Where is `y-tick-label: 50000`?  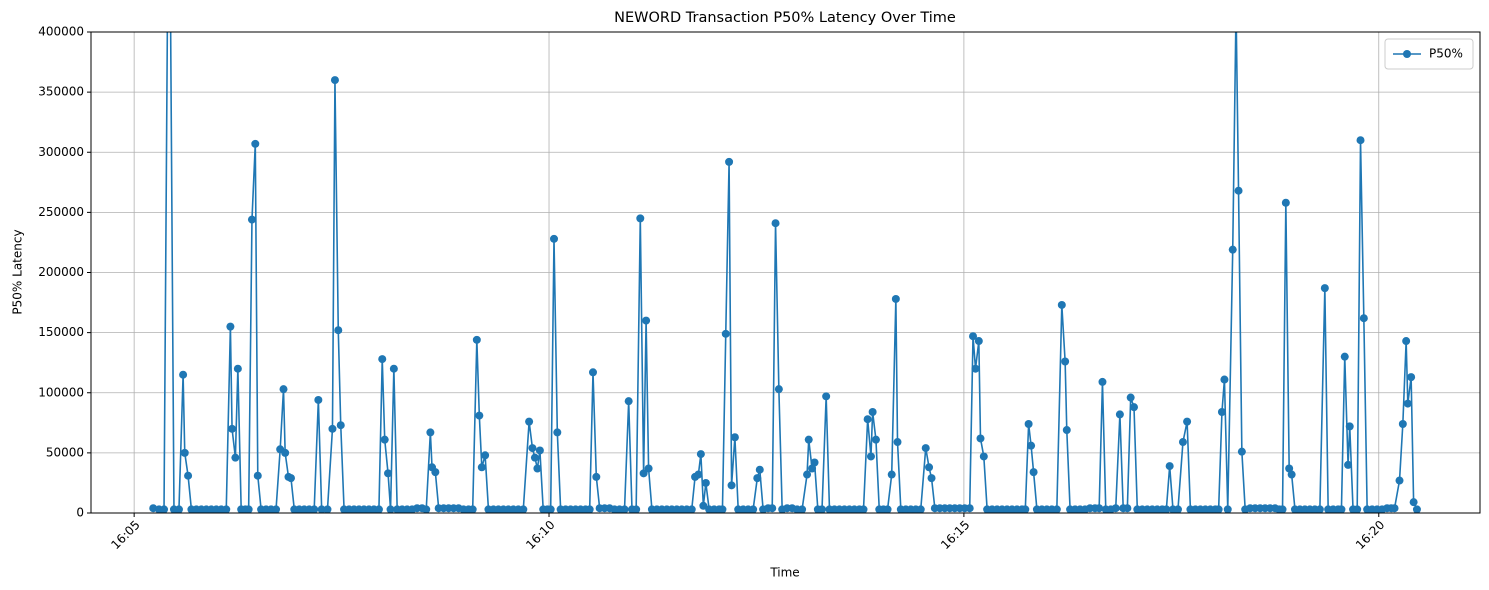 y-tick-label: 50000 is located at coordinates (65, 452).